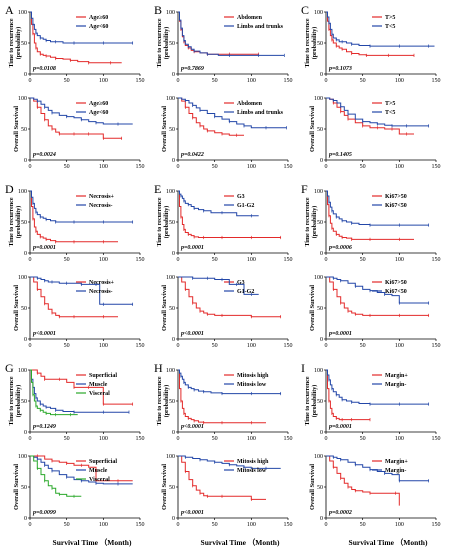  I want to click on panel-h-os-series-mitosis-low-legend-label: Mitosis low, so click(252, 471).